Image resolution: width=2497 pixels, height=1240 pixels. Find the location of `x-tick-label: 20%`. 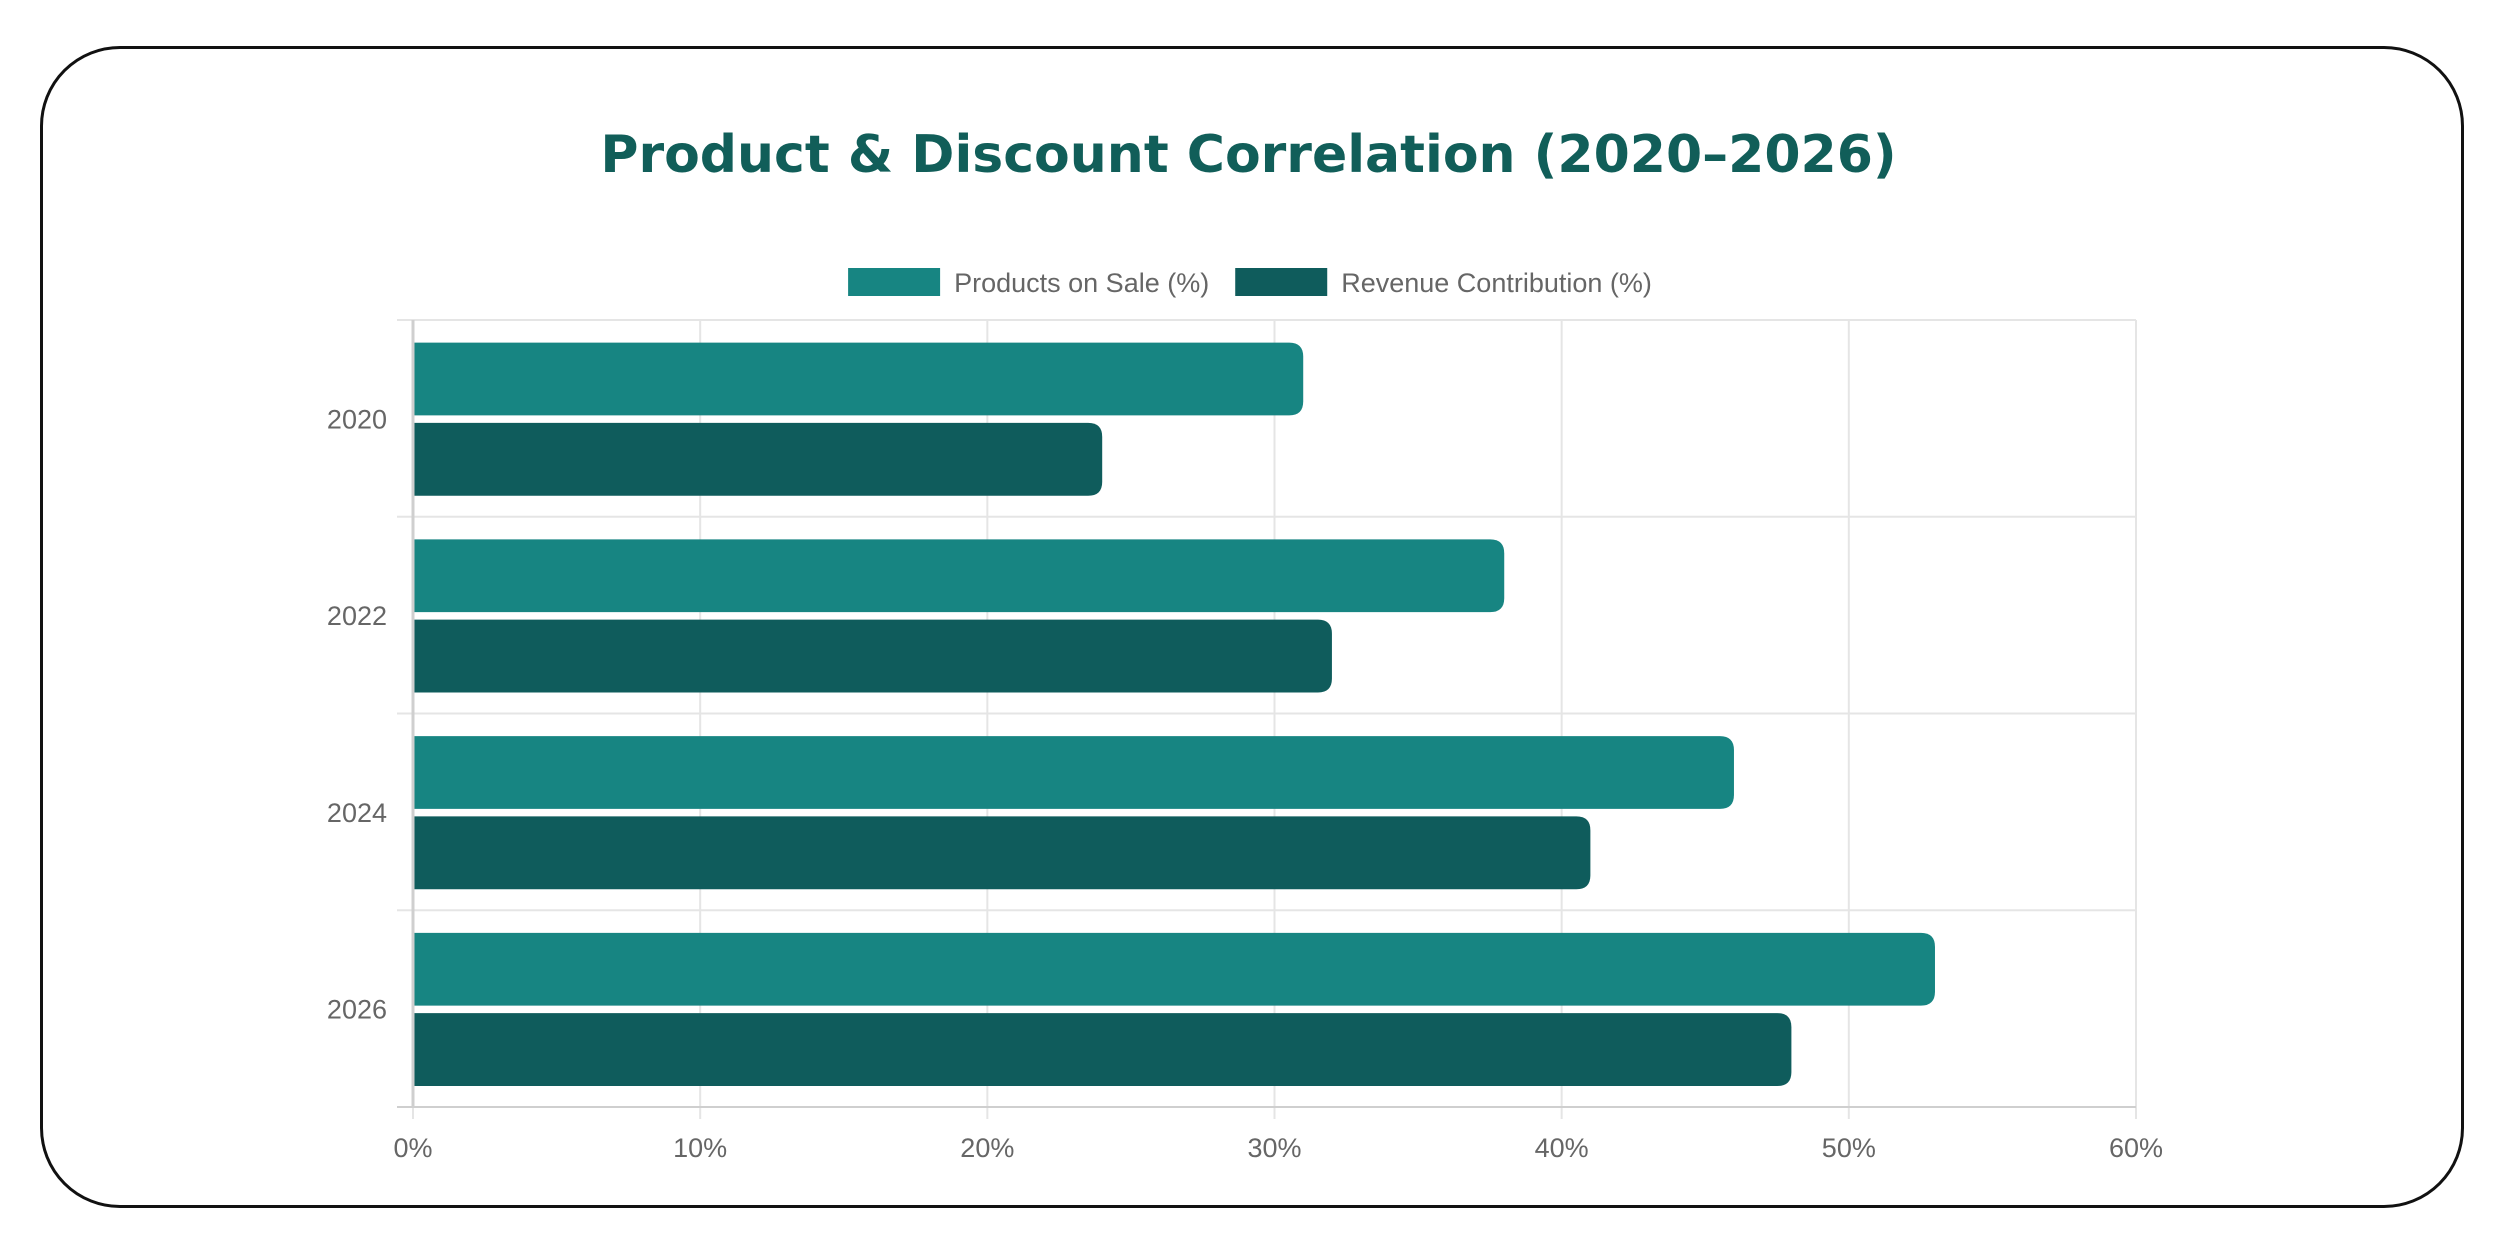

x-tick-label: 20% is located at coordinates (987, 1148).